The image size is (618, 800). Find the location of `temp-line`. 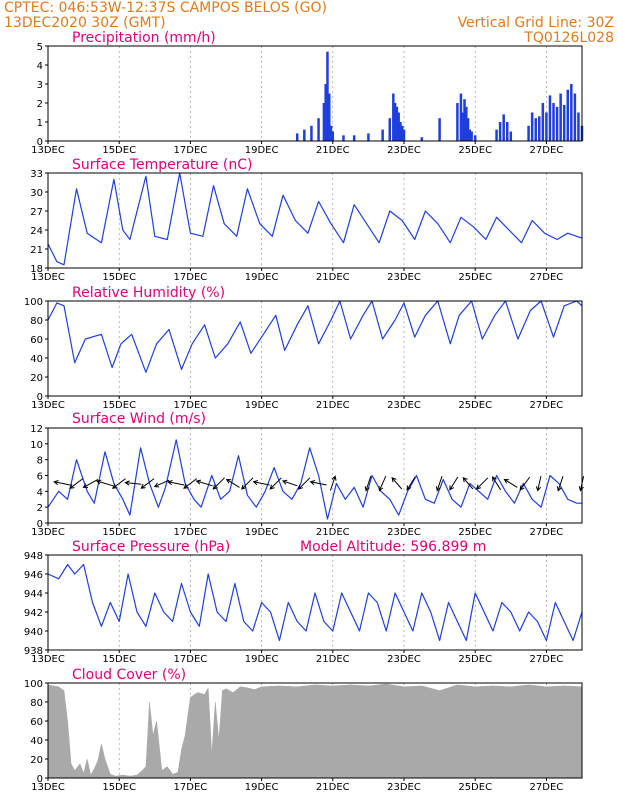

temp-line is located at coordinates (314, 219).